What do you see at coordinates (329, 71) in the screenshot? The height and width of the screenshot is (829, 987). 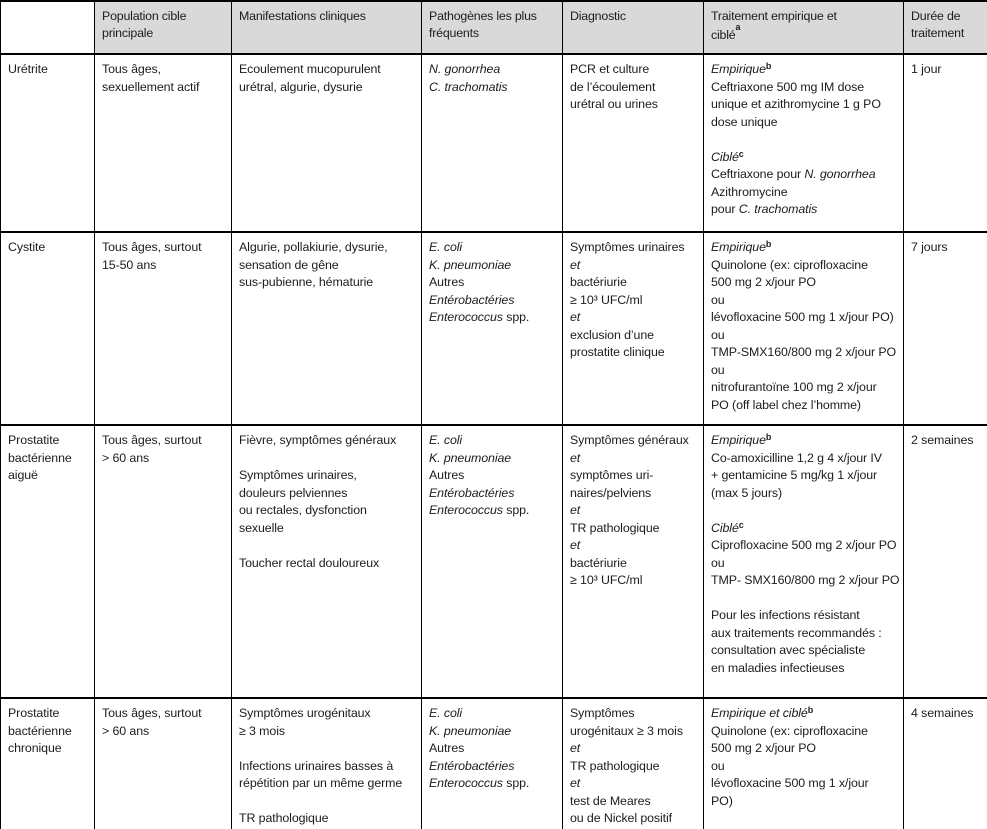 I see `cell-line: Ecoulement mucopurulent` at bounding box center [329, 71].